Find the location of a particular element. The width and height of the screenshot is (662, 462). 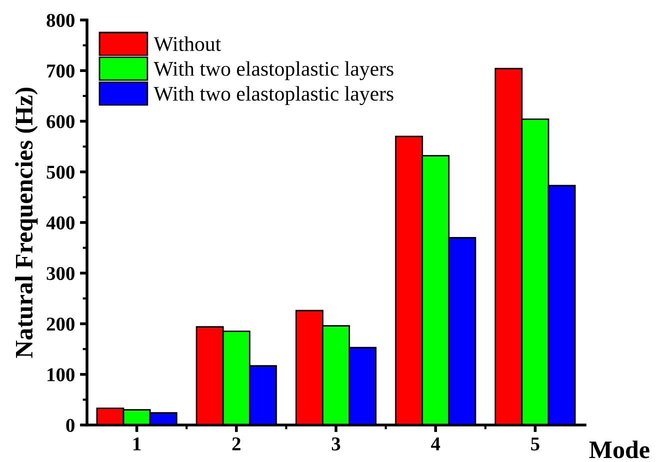

x-tick-label: 1 is located at coordinates (137, 443).